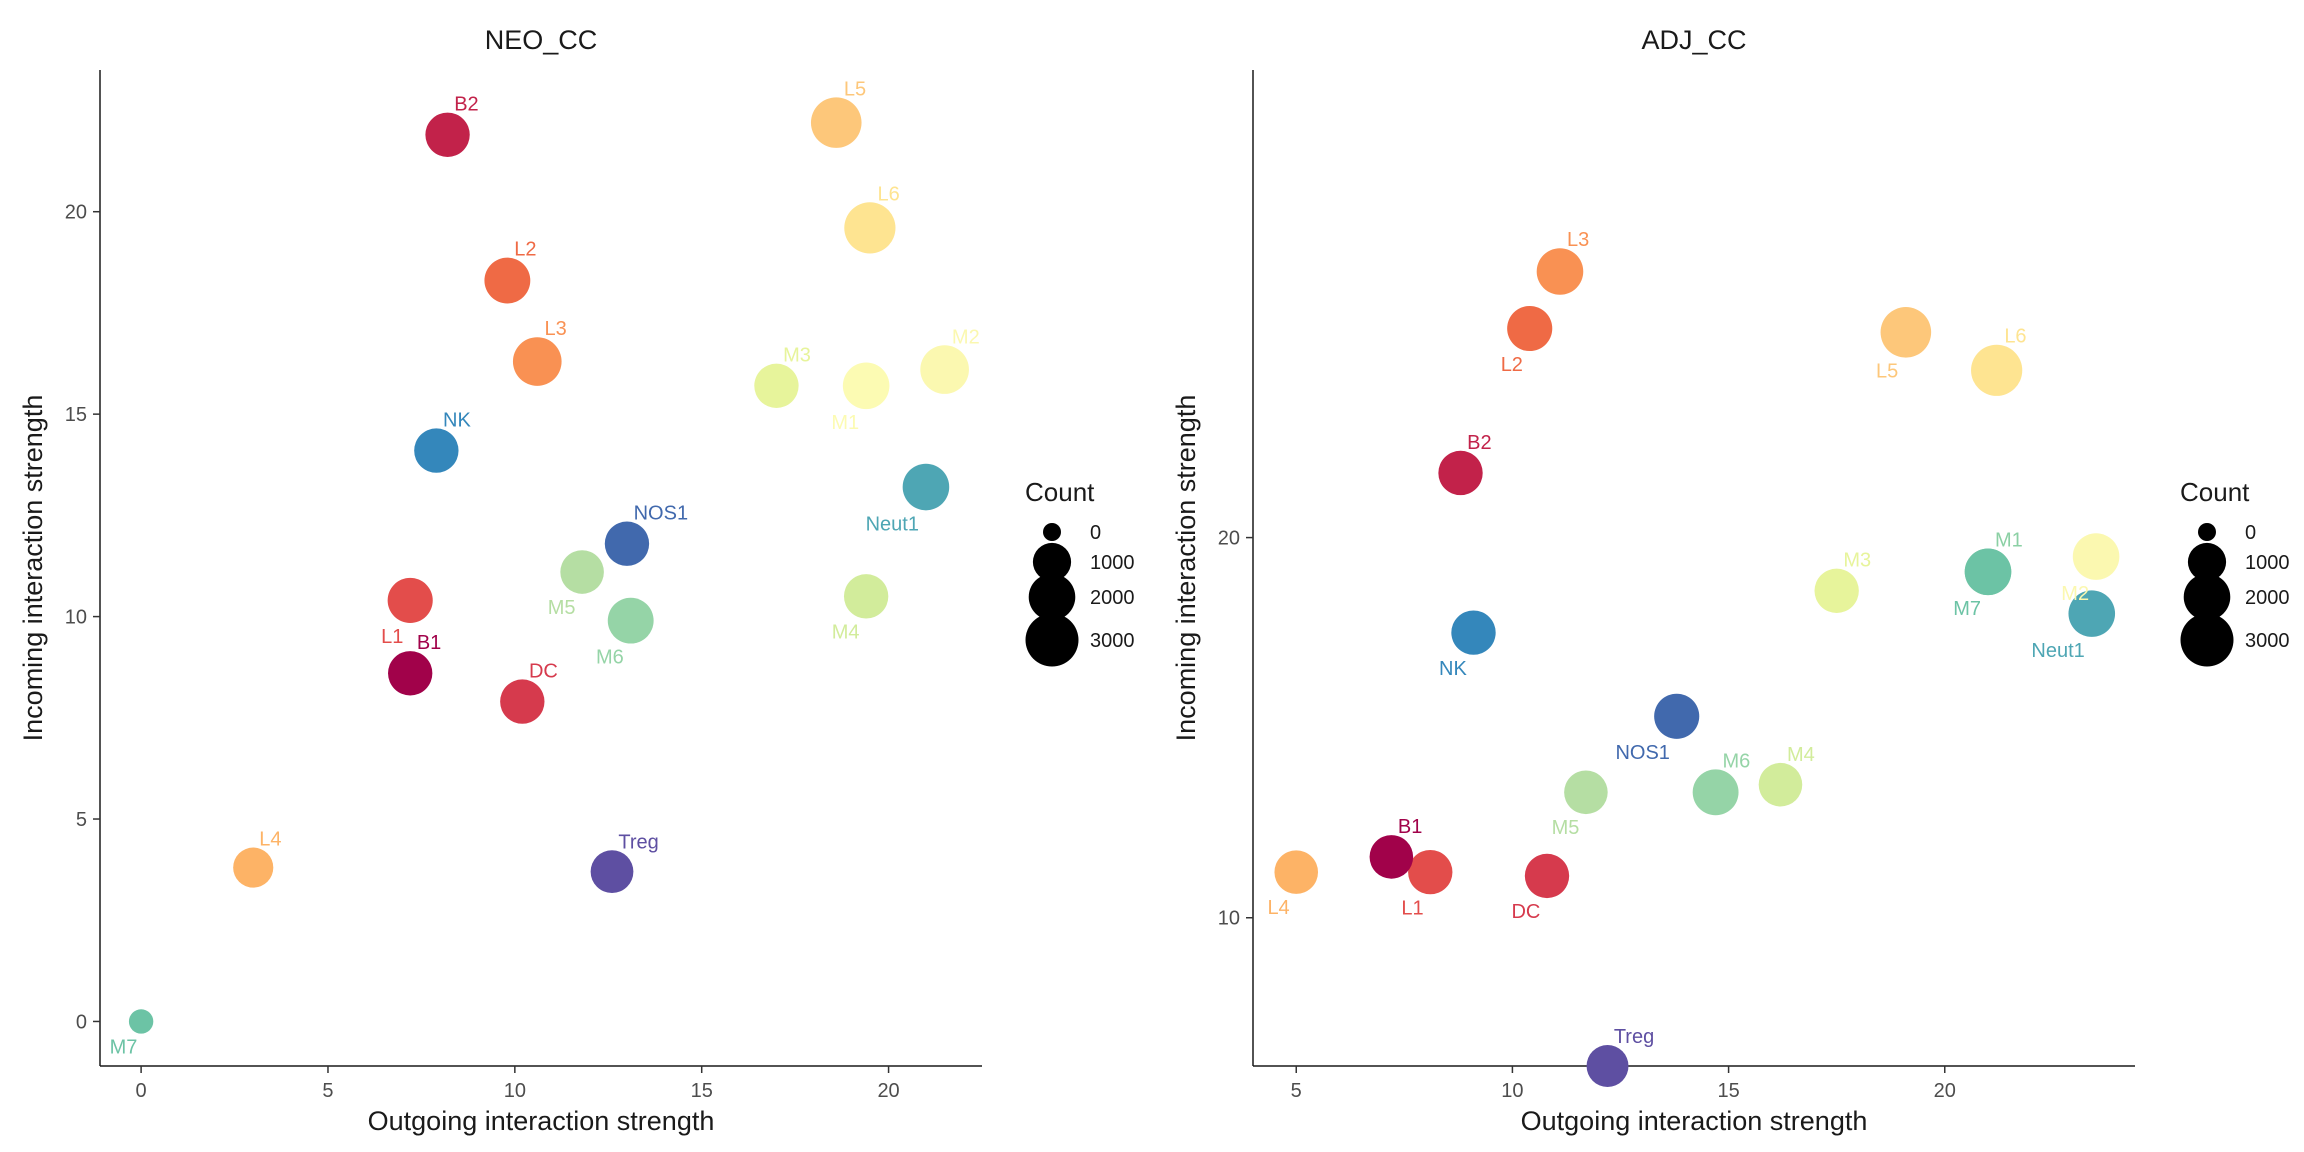  What do you see at coordinates (33, 568) in the screenshot?
I see `y-axis-title: Incoming interaction strength` at bounding box center [33, 568].